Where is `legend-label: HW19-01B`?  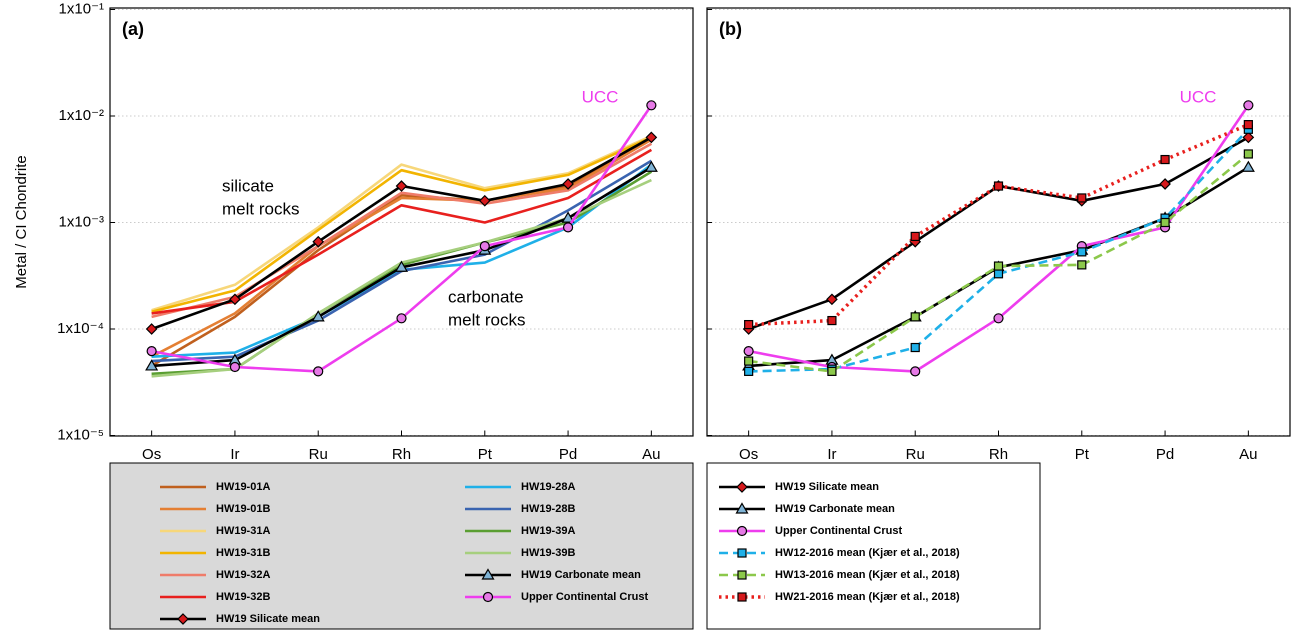
legend-label: HW19-01B is located at coordinates (243, 509).